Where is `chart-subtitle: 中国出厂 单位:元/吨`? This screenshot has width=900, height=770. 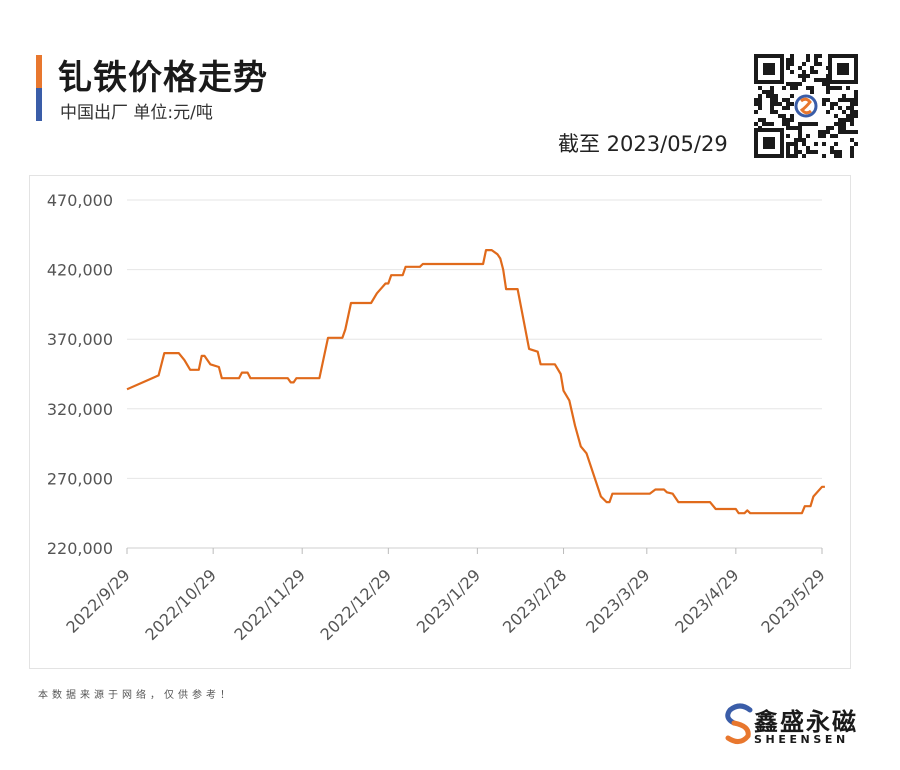
chart-subtitle: 中国出厂 单位:元/吨 is located at coordinates (136, 113).